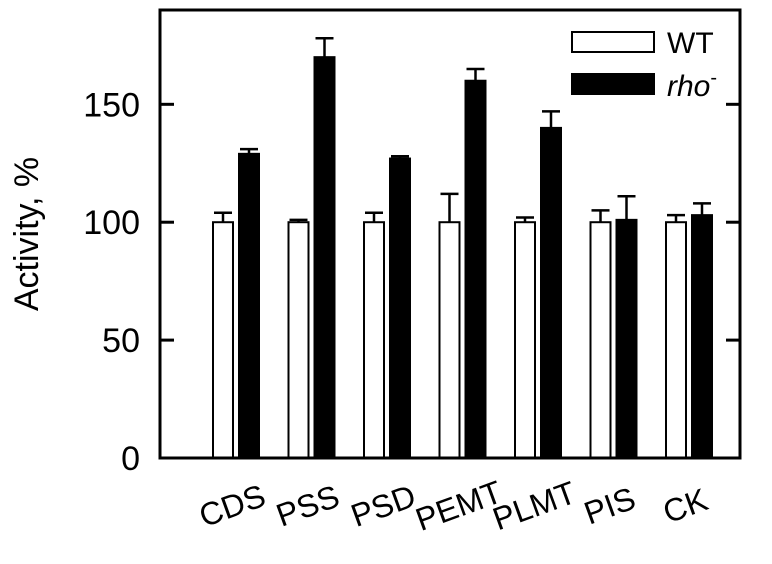  Describe the element at coordinates (223, 340) in the screenshot. I see `bar-wt-cds` at that location.